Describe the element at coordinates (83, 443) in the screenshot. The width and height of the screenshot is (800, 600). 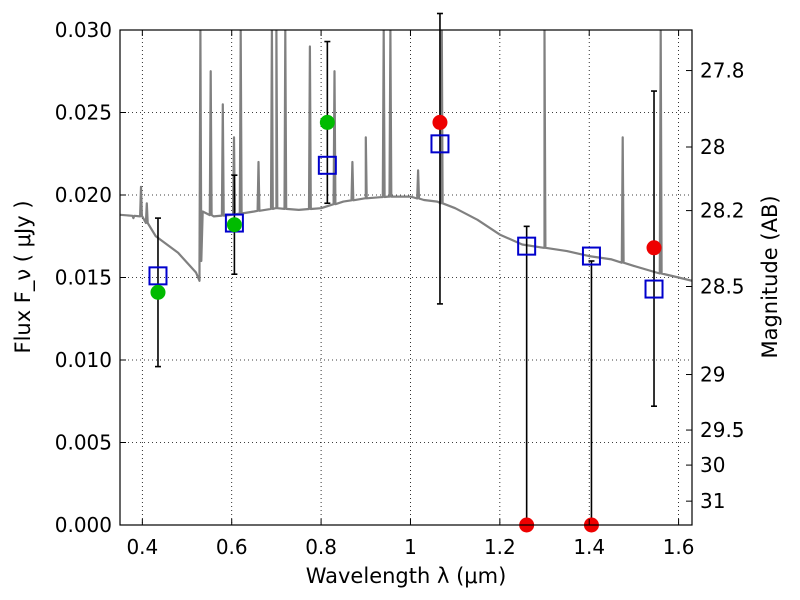
I see `y-tick-label: 0.005` at that location.